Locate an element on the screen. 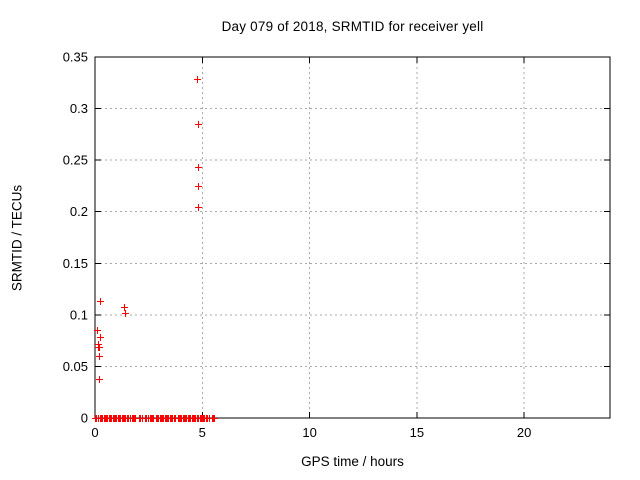 This screenshot has width=640, height=480. y-tick-label: 0.1 is located at coordinates (79, 314).